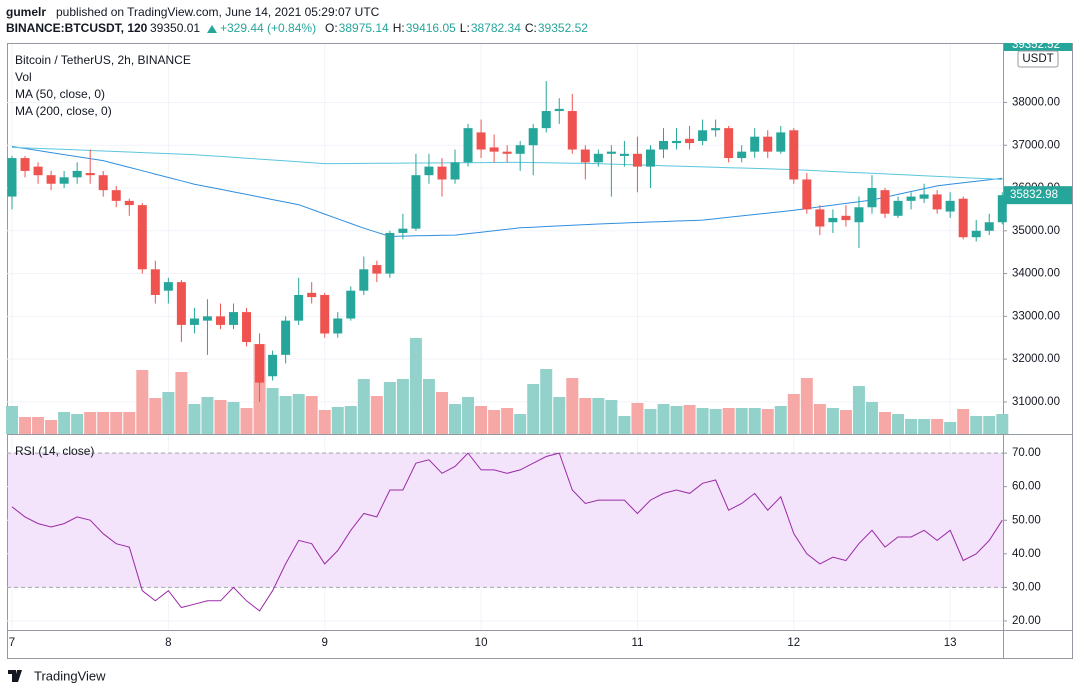  What do you see at coordinates (70, 675) in the screenshot?
I see `footer-brand: TradingView` at bounding box center [70, 675].